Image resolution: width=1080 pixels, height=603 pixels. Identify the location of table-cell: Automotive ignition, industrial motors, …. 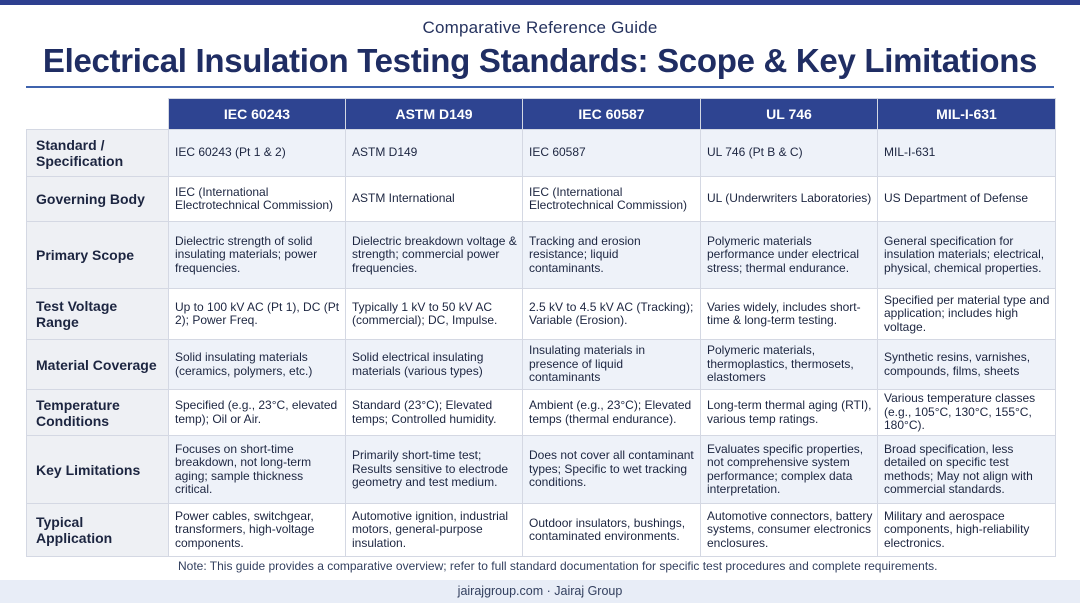
(434, 530).